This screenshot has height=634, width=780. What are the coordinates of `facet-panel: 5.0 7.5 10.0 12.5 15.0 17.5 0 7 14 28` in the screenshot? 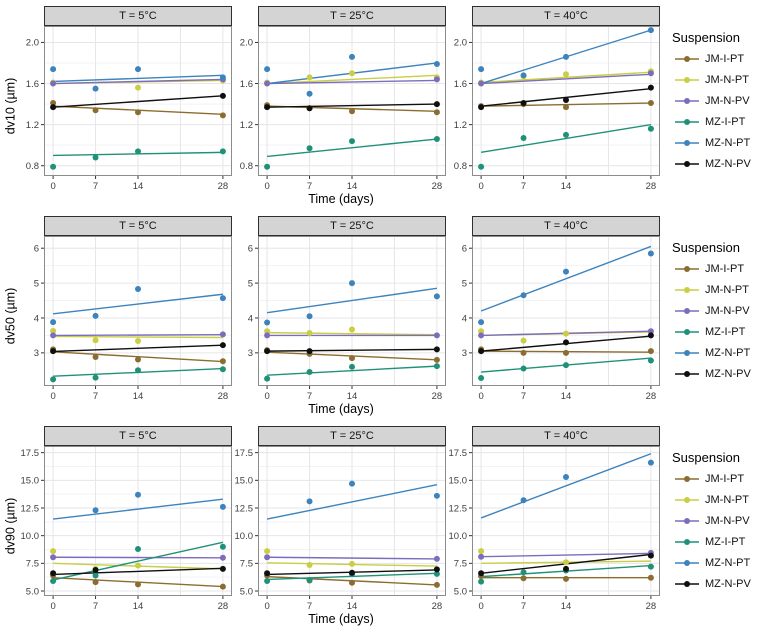 It's located at (340, 529).